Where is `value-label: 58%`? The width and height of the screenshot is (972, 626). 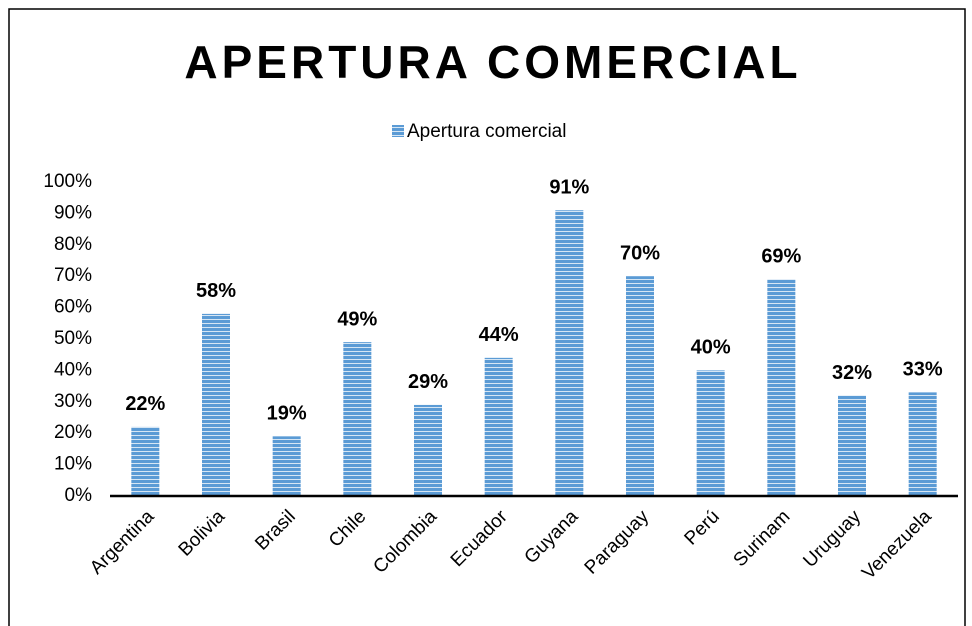 value-label: 58% is located at coordinates (216, 291).